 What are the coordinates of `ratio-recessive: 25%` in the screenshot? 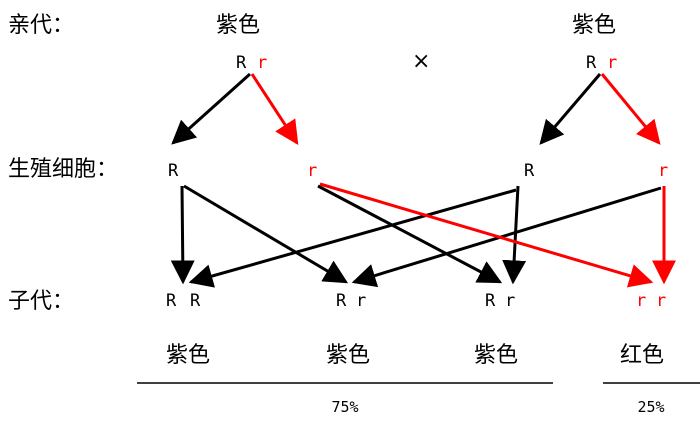 It's located at (650, 407).